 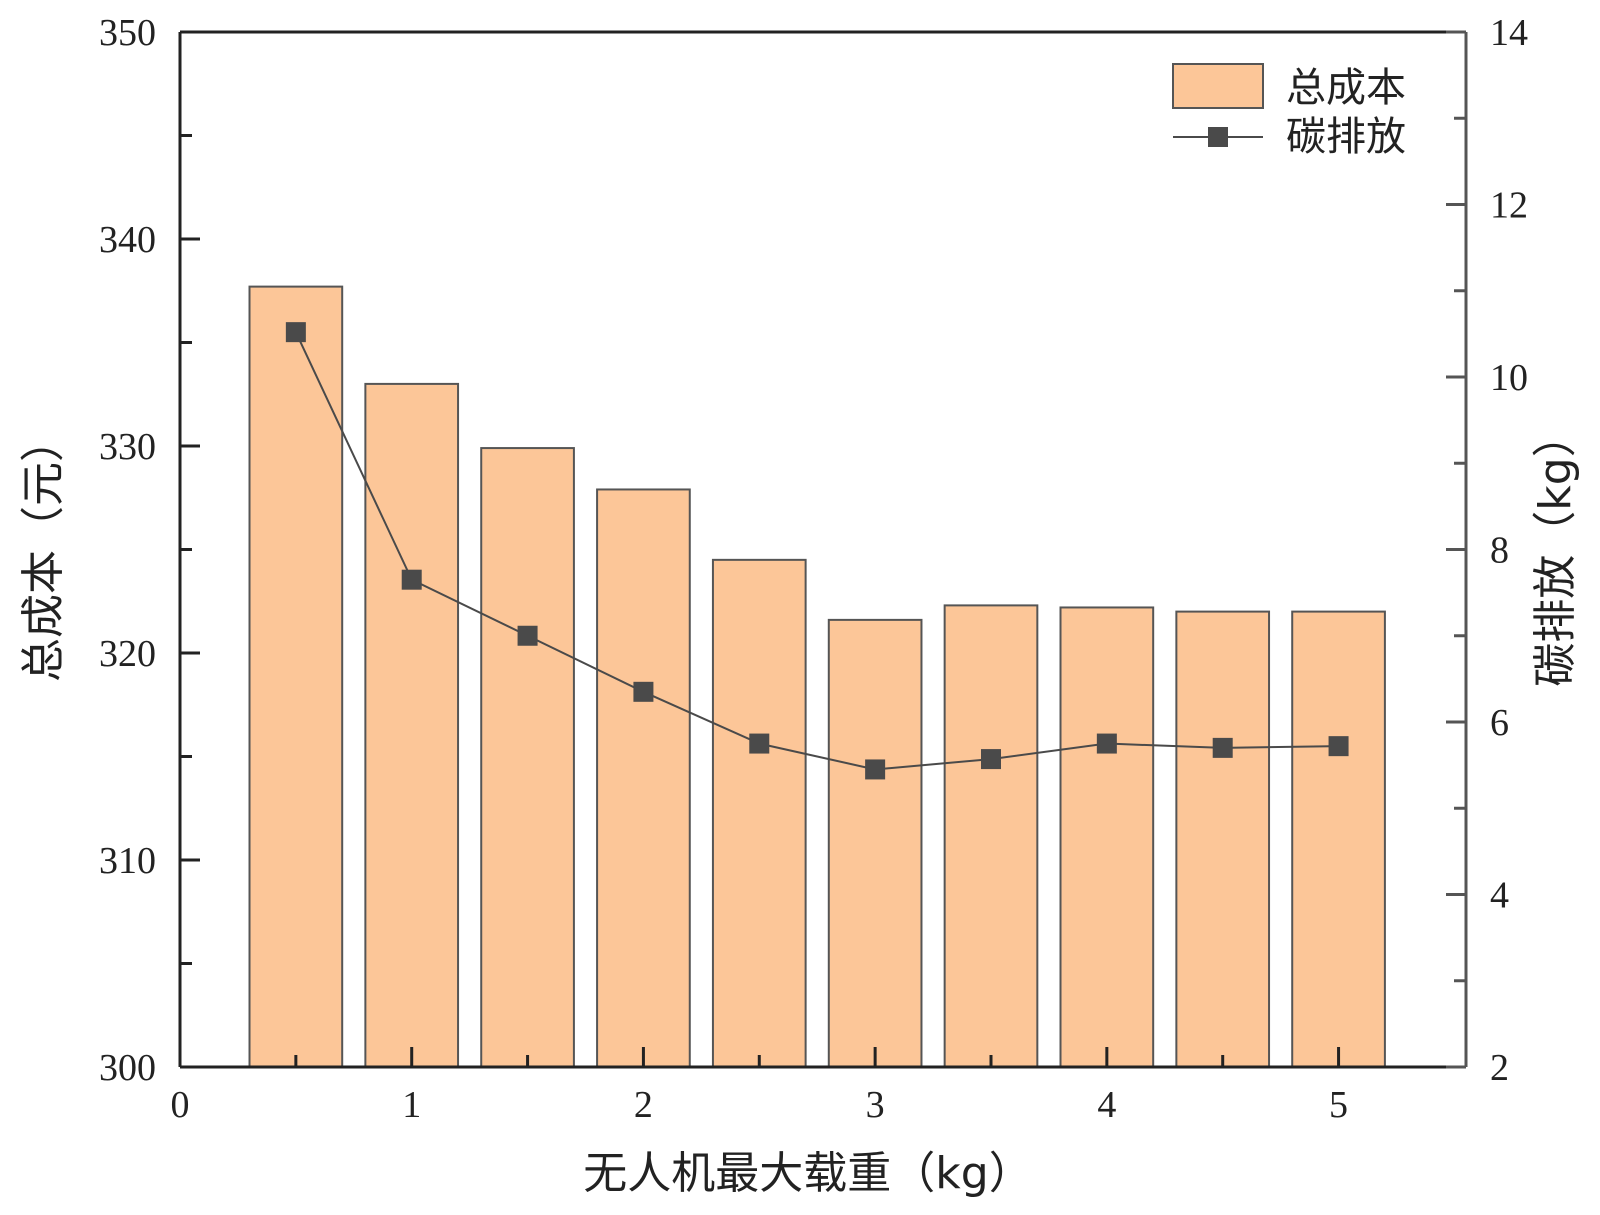 I want to click on legend-swatch-marker, so click(x=1218, y=137).